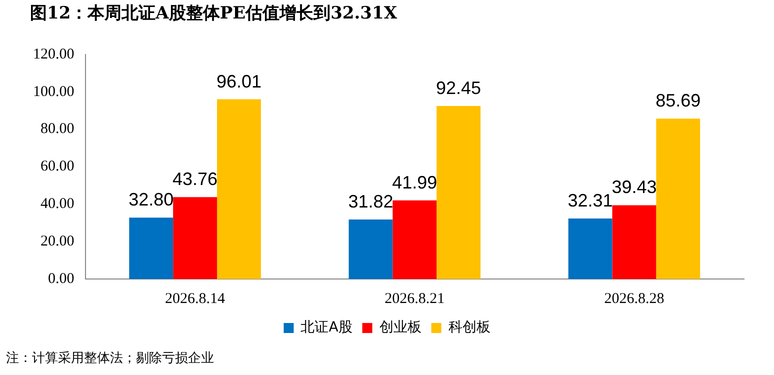 The width and height of the screenshot is (774, 375). What do you see at coordinates (414, 298) in the screenshot?
I see `x-tick-label: 2026.8.21` at bounding box center [414, 298].